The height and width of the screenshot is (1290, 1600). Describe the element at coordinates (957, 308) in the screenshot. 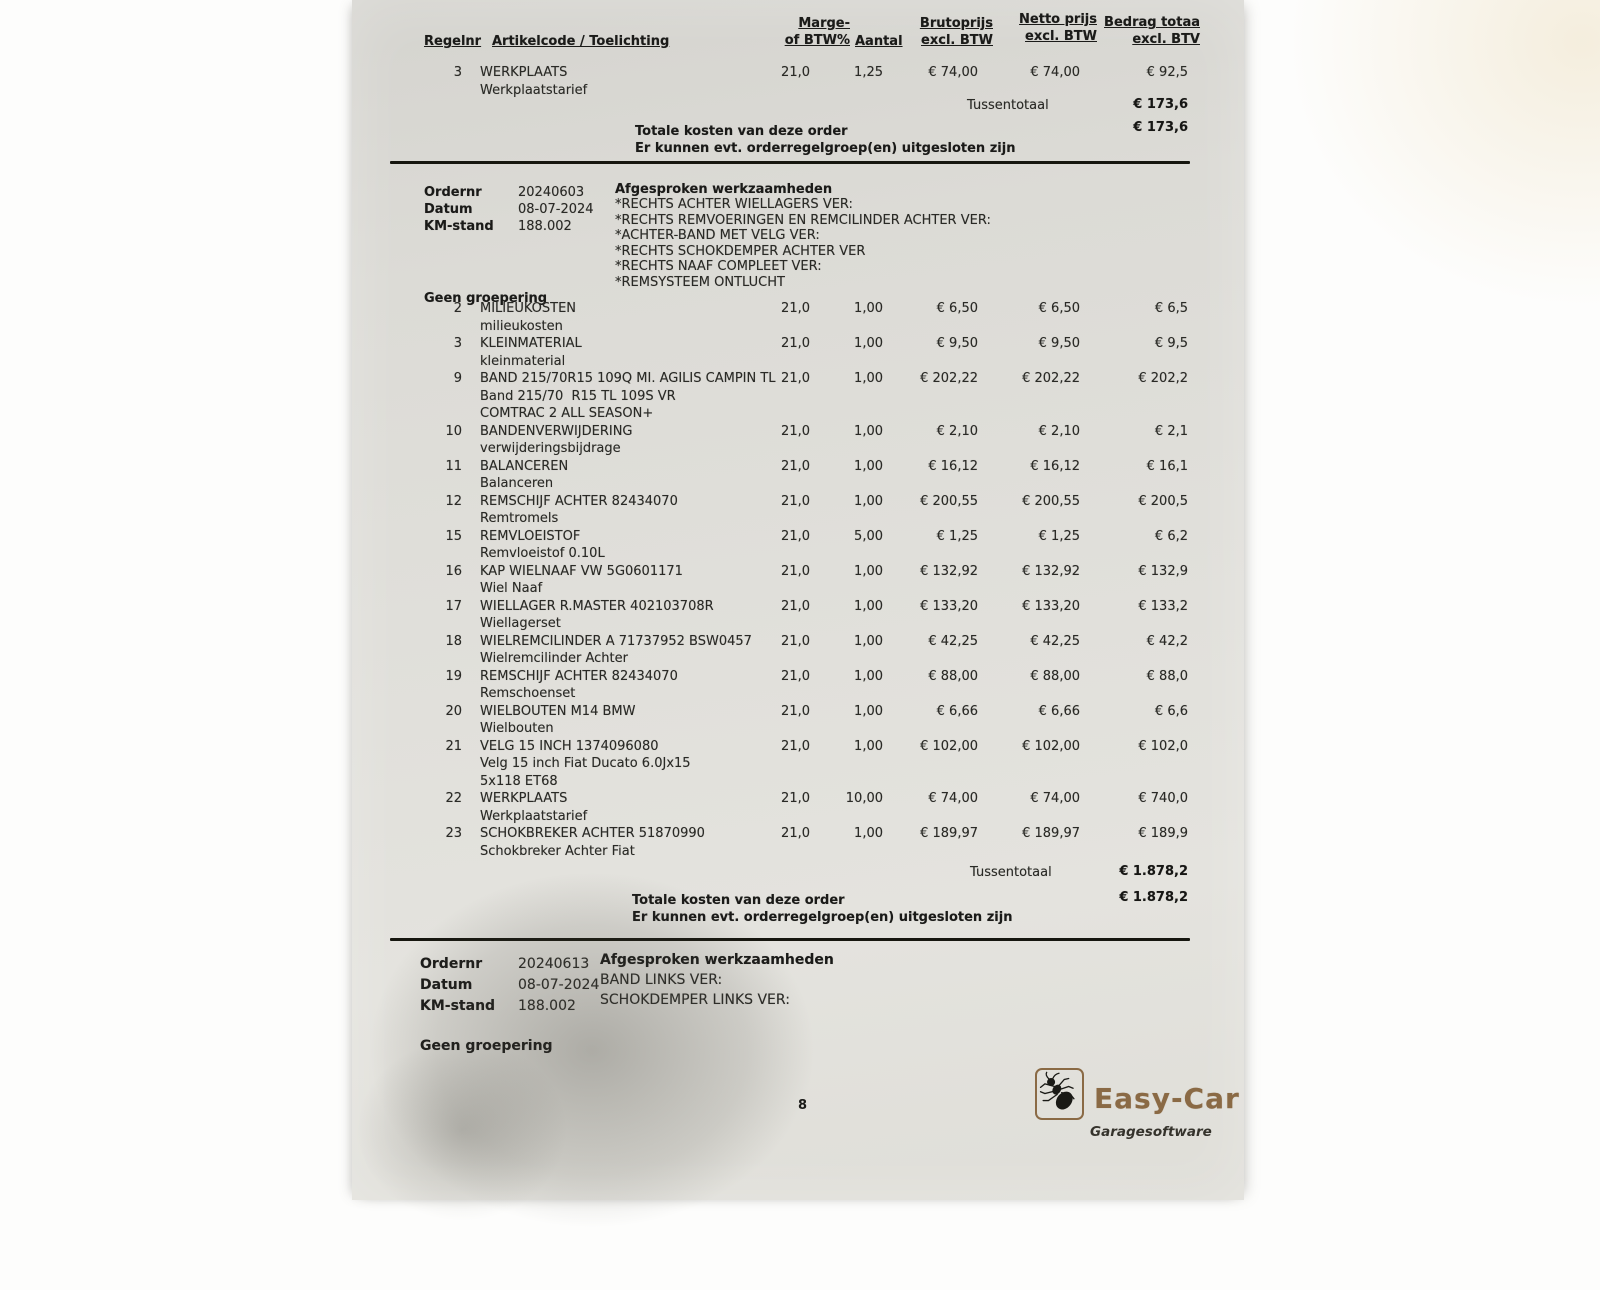

I see `row-brutoprijs: € 6,50` at that location.